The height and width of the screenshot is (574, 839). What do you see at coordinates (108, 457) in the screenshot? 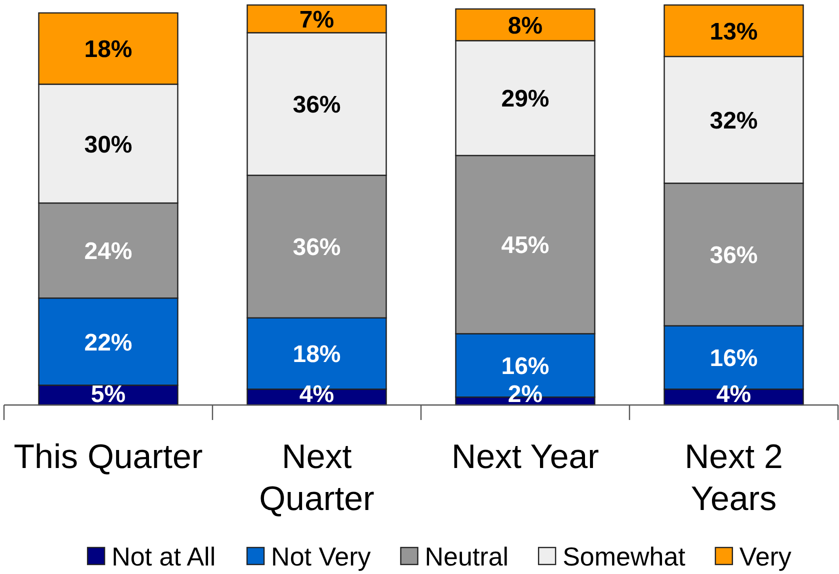
I see `x-tick-label: This Quarter` at bounding box center [108, 457].